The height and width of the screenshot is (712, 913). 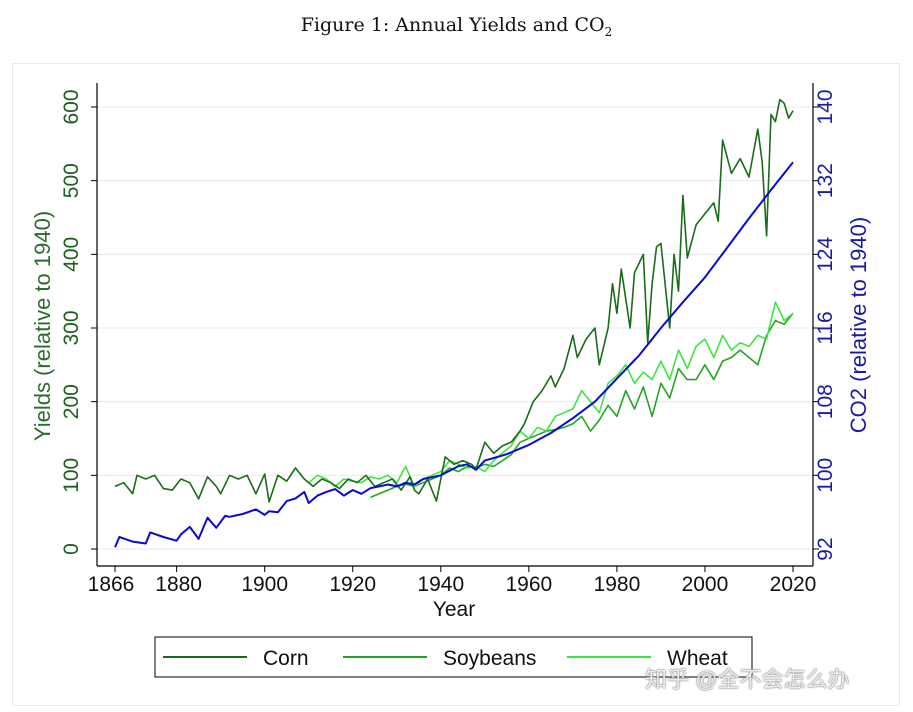 What do you see at coordinates (452, 25) in the screenshot?
I see `figure-title-text: Figure 1: Annual Yields and CO` at bounding box center [452, 25].